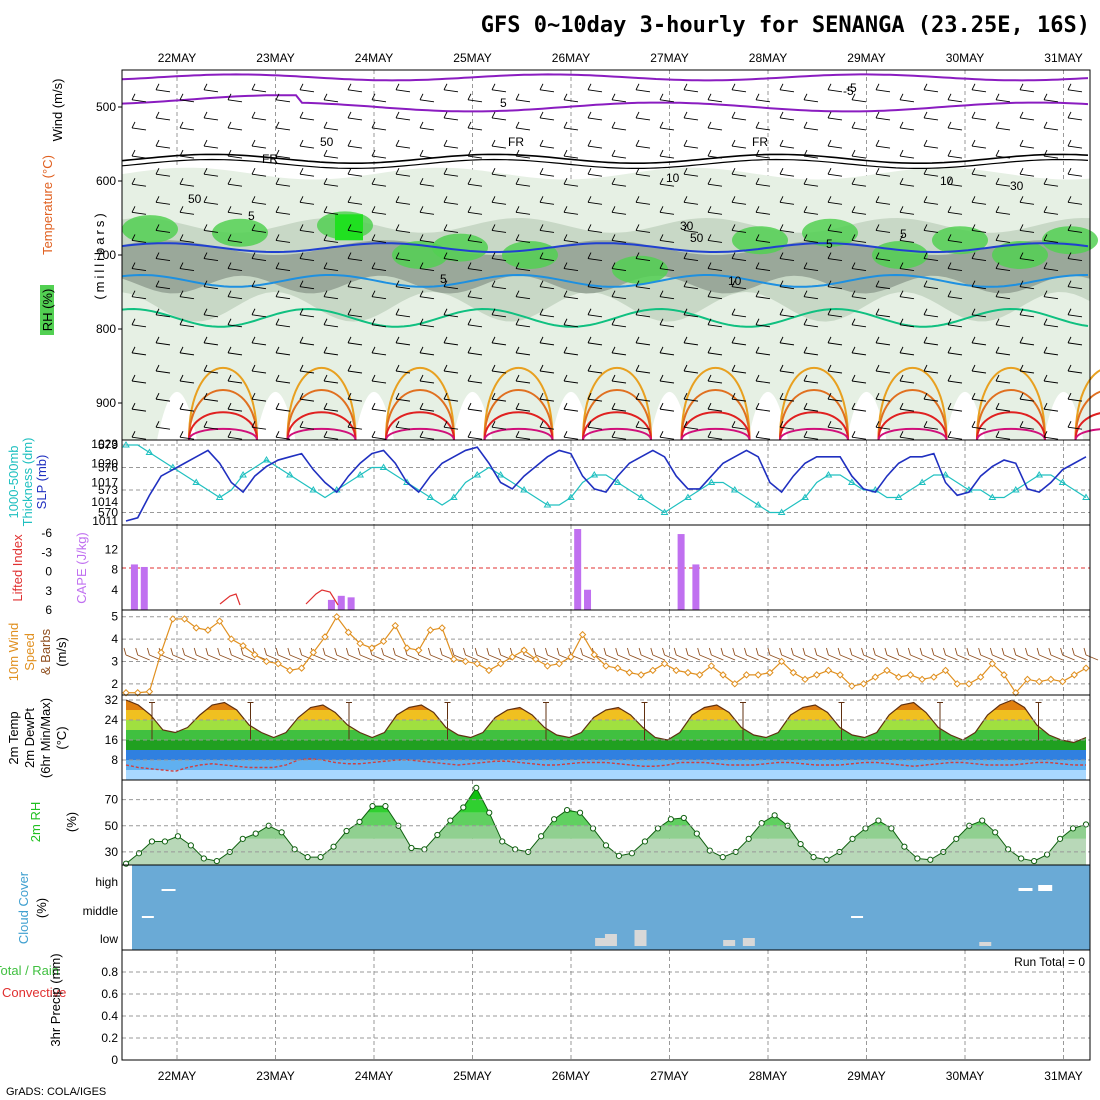  Describe the element at coordinates (112, 740) in the screenshot. I see `temp-tick: 16` at that location.